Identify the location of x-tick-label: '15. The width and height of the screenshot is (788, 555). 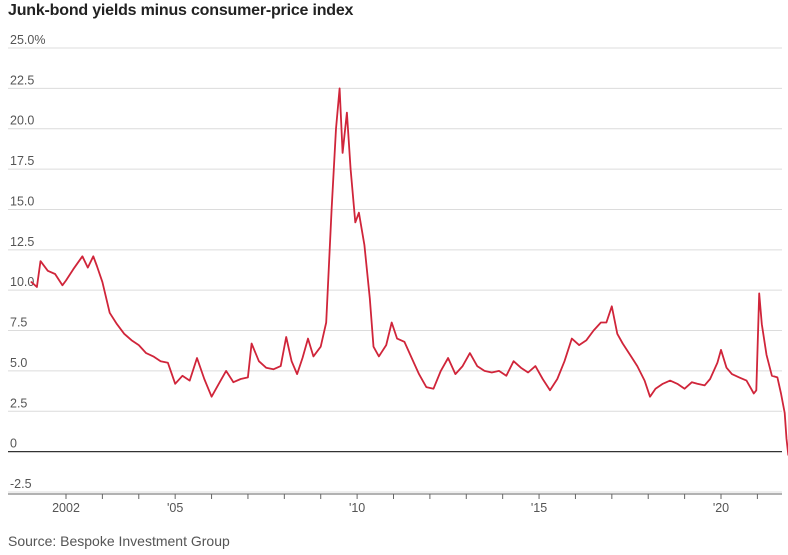
(539, 508).